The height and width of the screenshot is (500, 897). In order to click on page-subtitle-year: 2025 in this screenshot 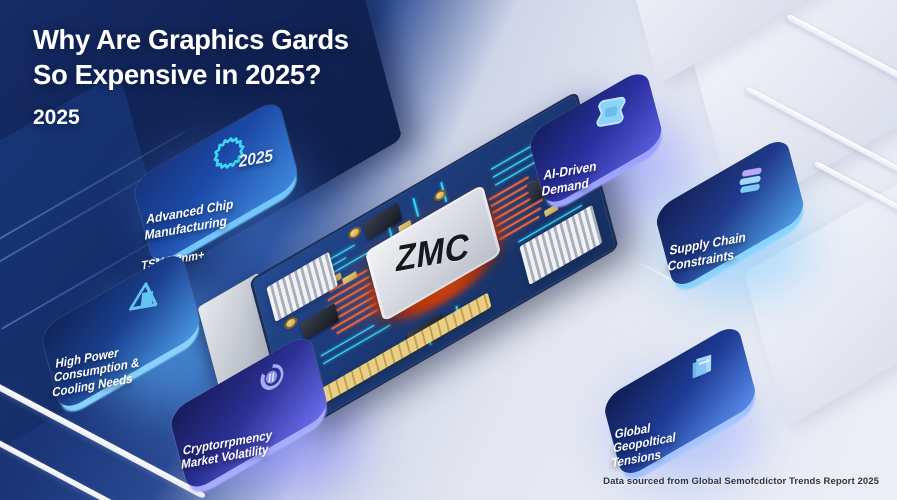, I will do `click(56, 118)`.